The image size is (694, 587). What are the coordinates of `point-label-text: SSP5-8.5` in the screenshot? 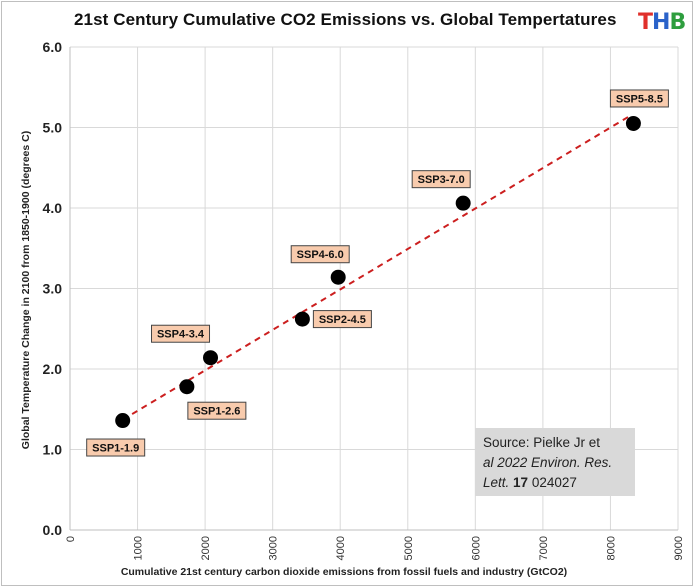 It's located at (639, 99).